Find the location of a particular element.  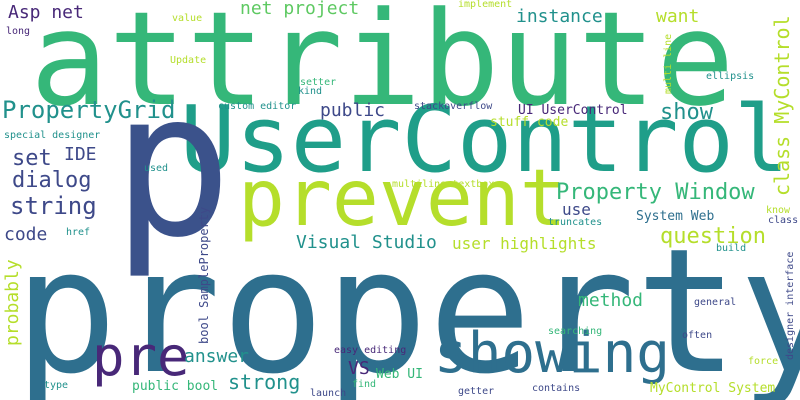

word-public-bool: public bool is located at coordinates (175, 386).